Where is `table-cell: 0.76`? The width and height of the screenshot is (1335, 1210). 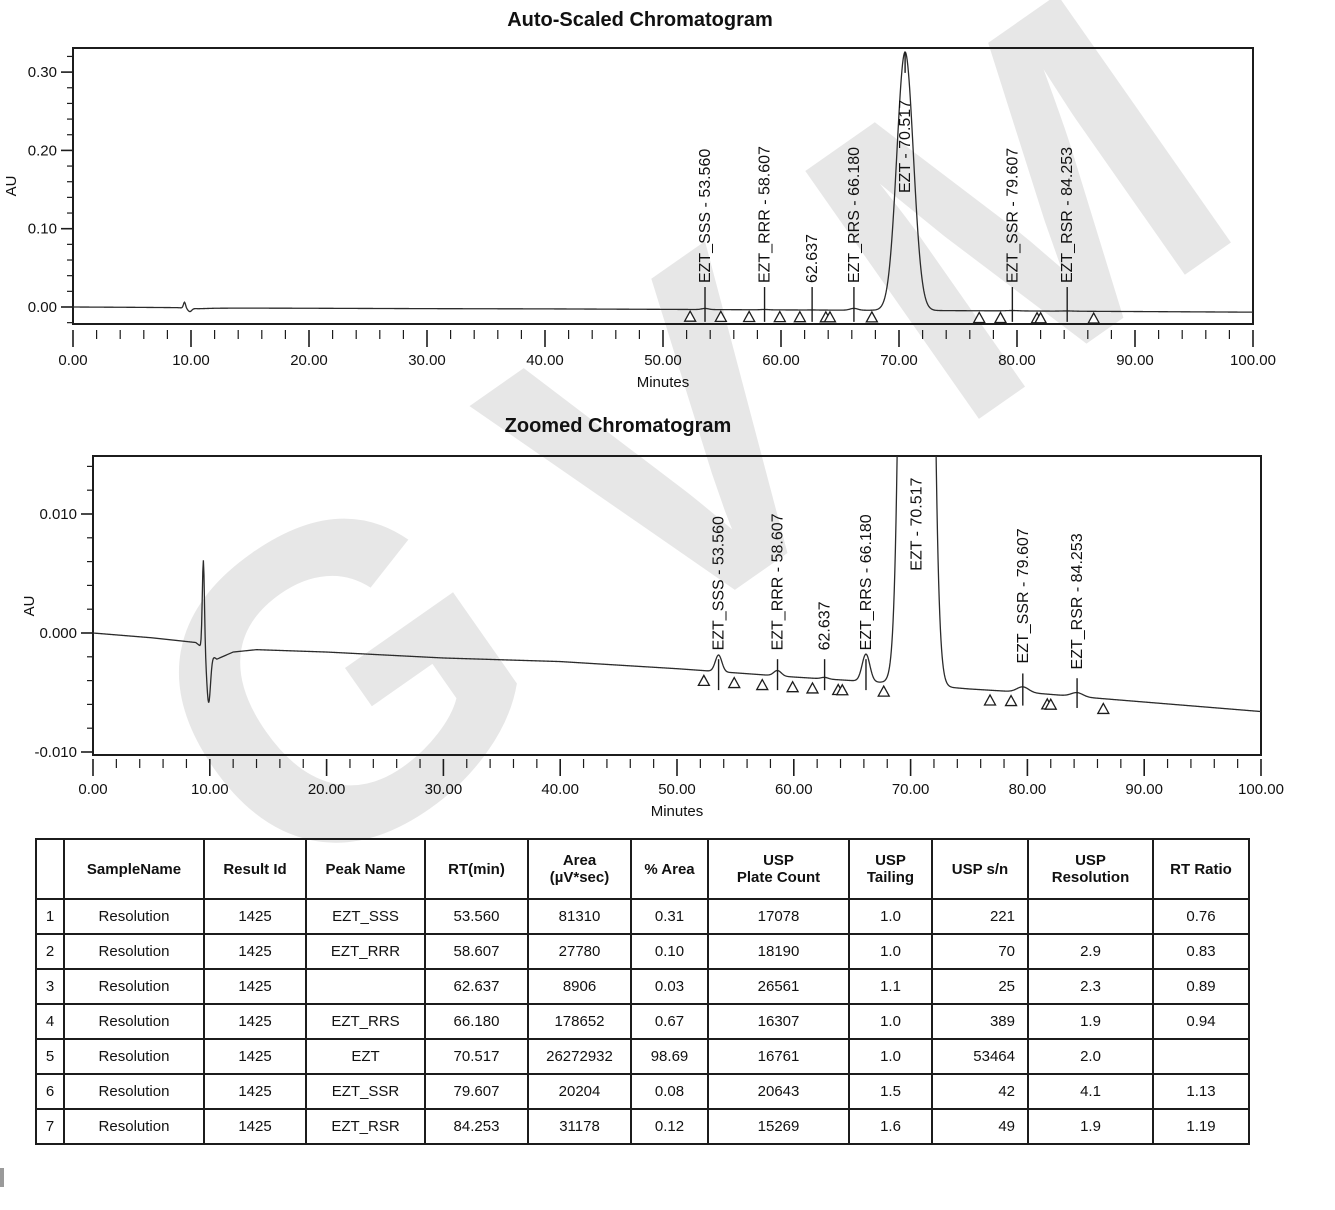
table-cell: 0.76 is located at coordinates (1201, 916).